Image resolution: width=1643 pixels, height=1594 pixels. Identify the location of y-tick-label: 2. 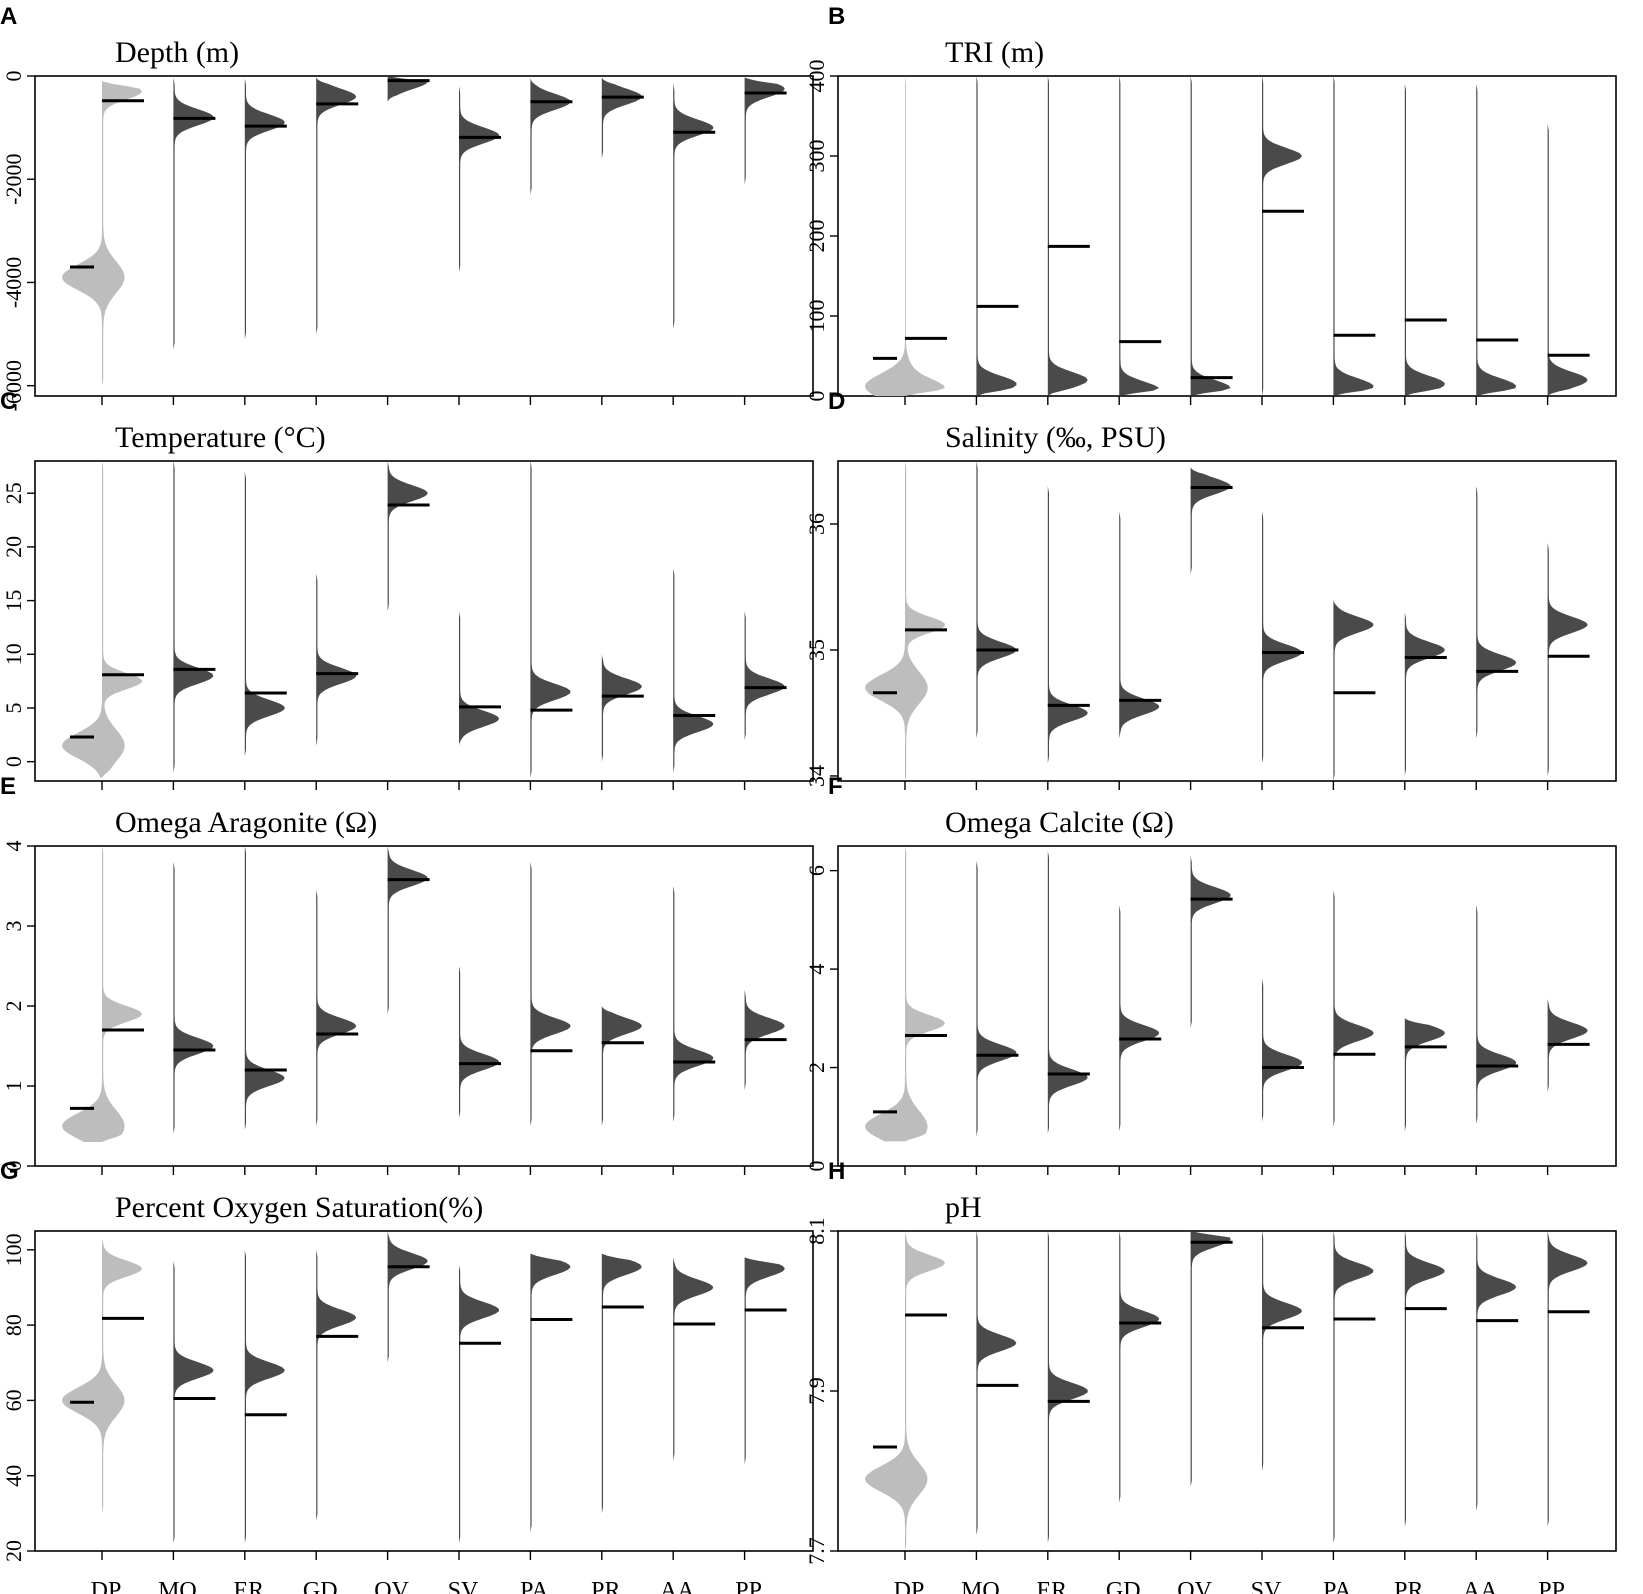
(816, 1067).